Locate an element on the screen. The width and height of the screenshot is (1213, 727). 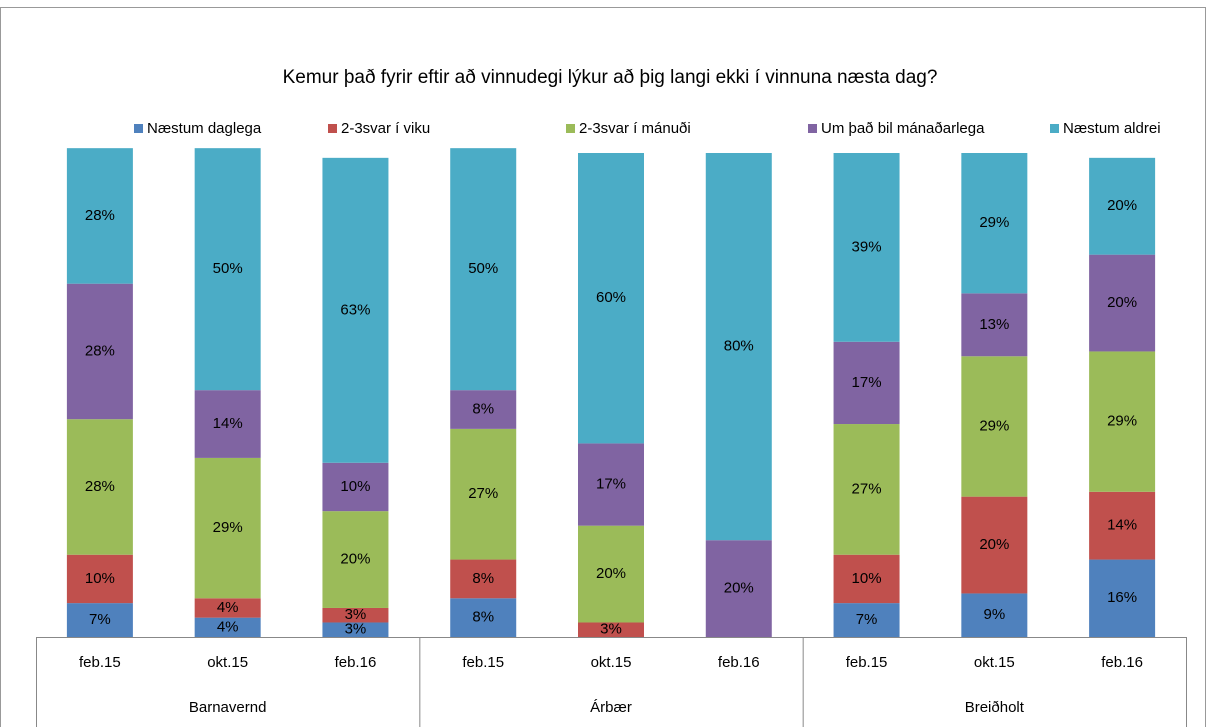
legend-label: 2-3svar í viku is located at coordinates (385, 128).